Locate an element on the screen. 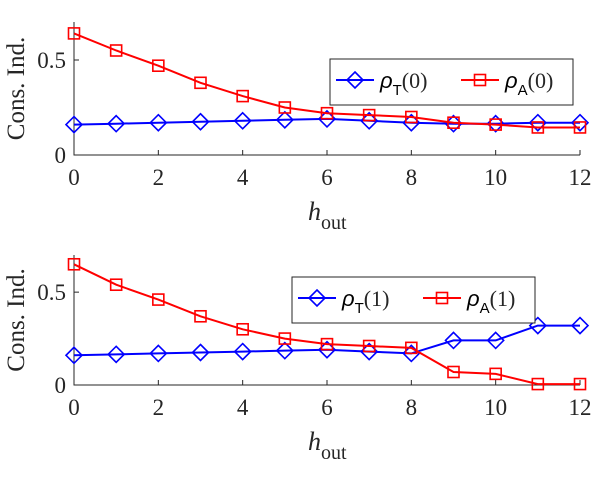 The image size is (598, 489). legend: ρT(0) ρA(0) is located at coordinates (451, 82).